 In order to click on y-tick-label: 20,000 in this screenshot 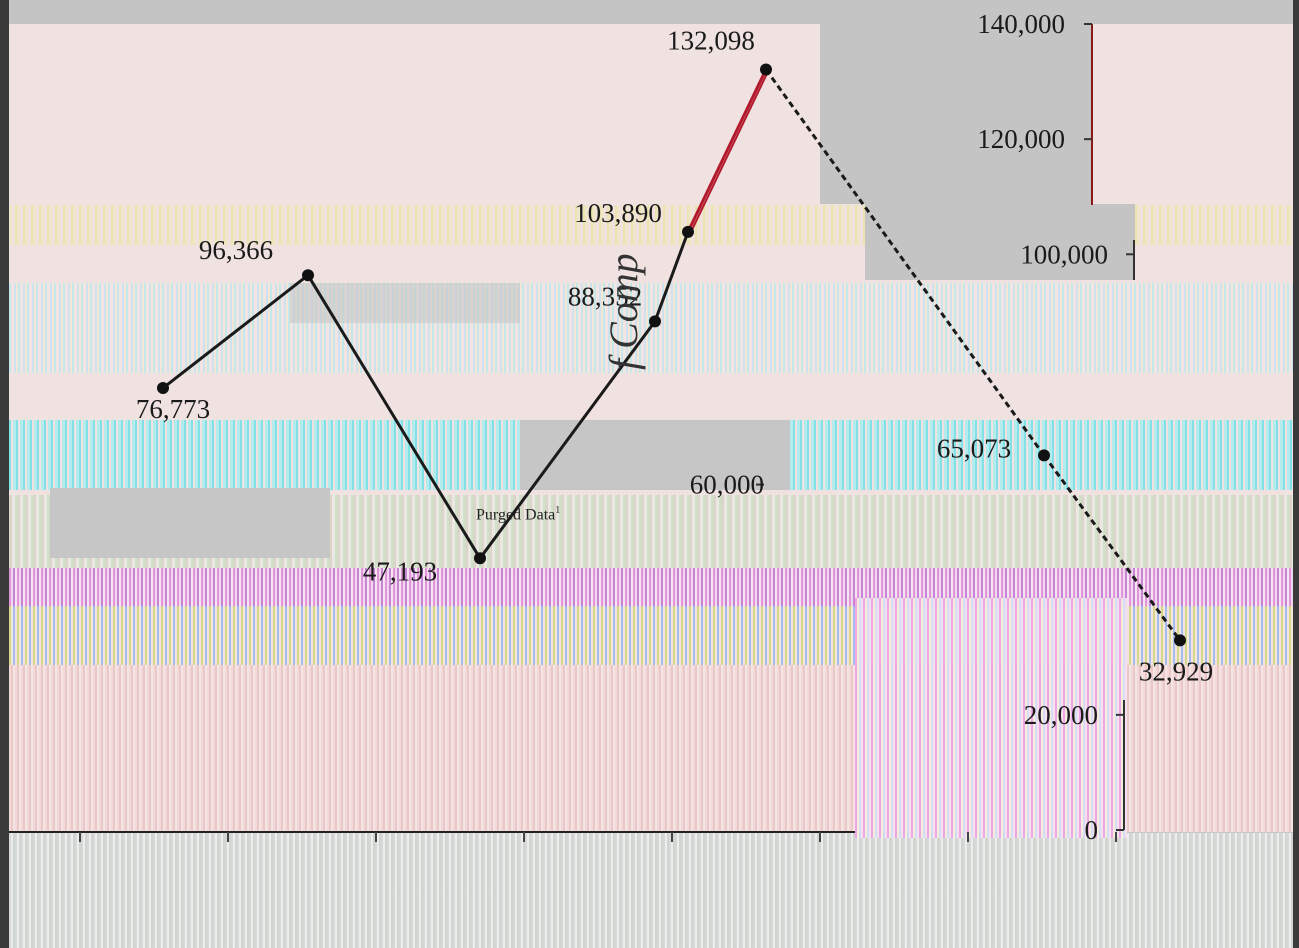, I will do `click(1061, 715)`.